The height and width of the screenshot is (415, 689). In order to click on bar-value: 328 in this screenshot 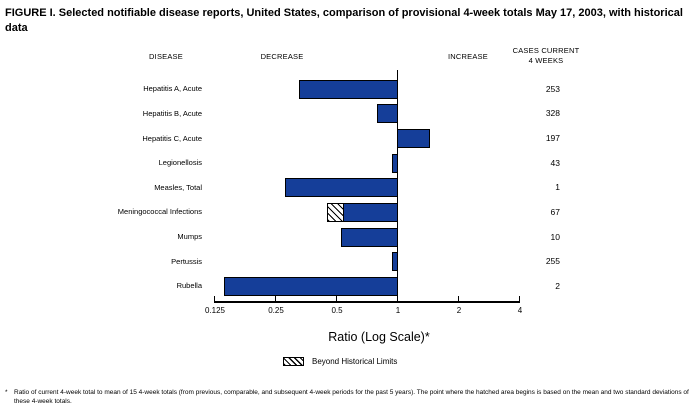, I will do `click(552, 113)`.